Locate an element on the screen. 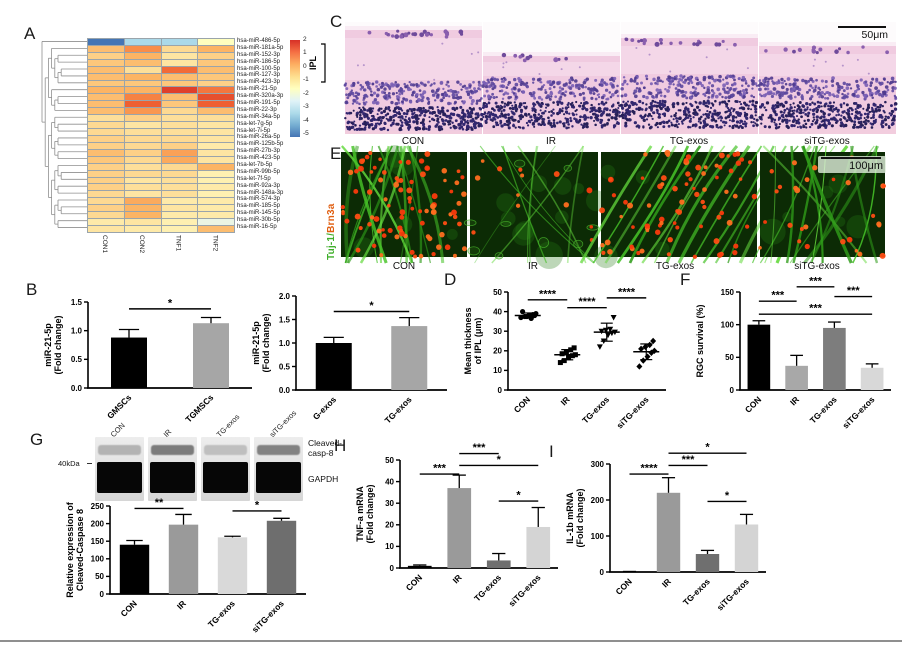 The height and width of the screenshot is (648, 902). histology-images is located at coordinates (620, 78).